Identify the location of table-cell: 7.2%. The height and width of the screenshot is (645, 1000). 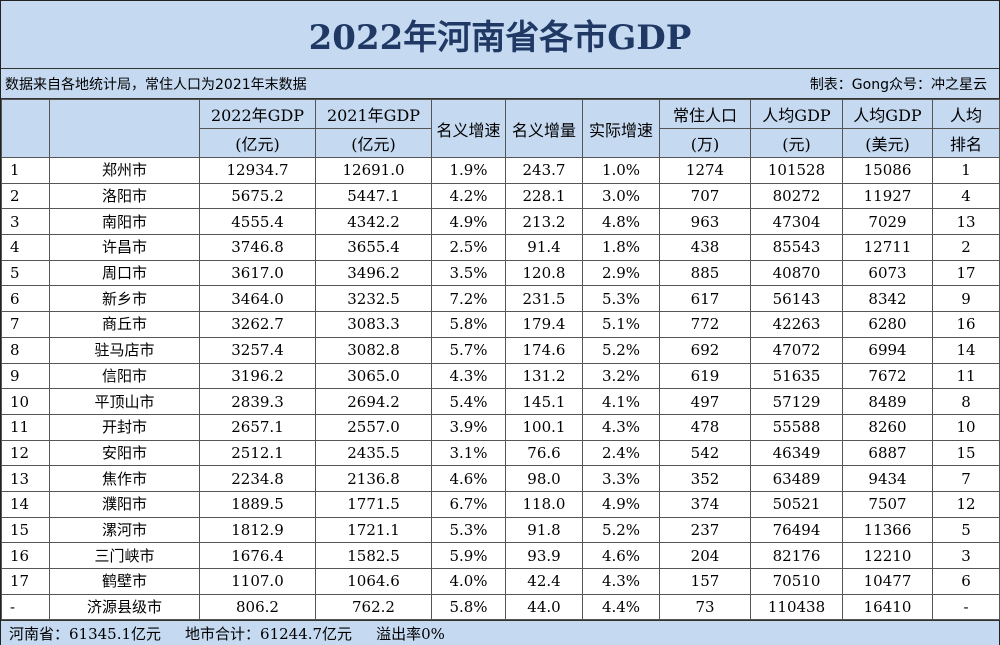
(468, 299).